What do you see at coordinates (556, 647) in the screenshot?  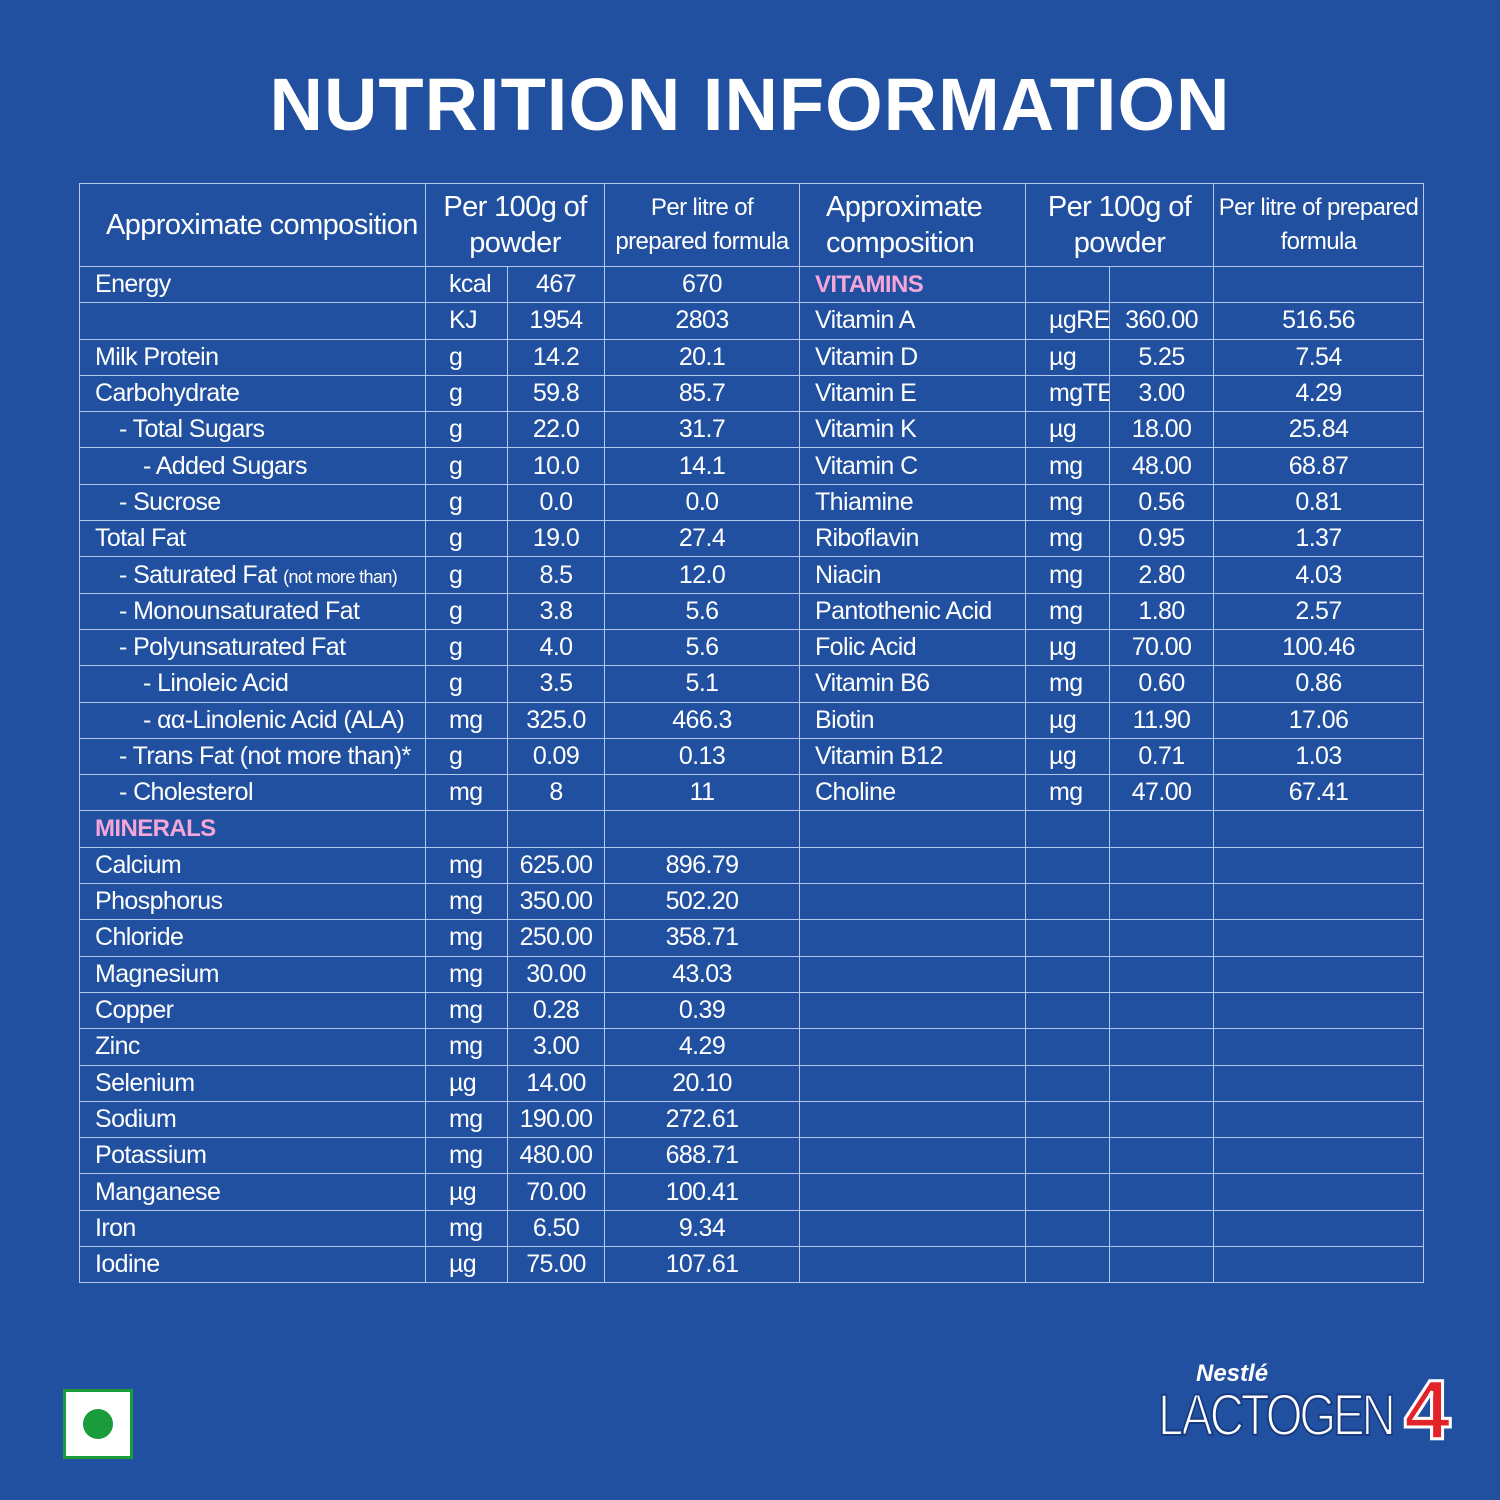 I see `per-100g: 4.0` at bounding box center [556, 647].